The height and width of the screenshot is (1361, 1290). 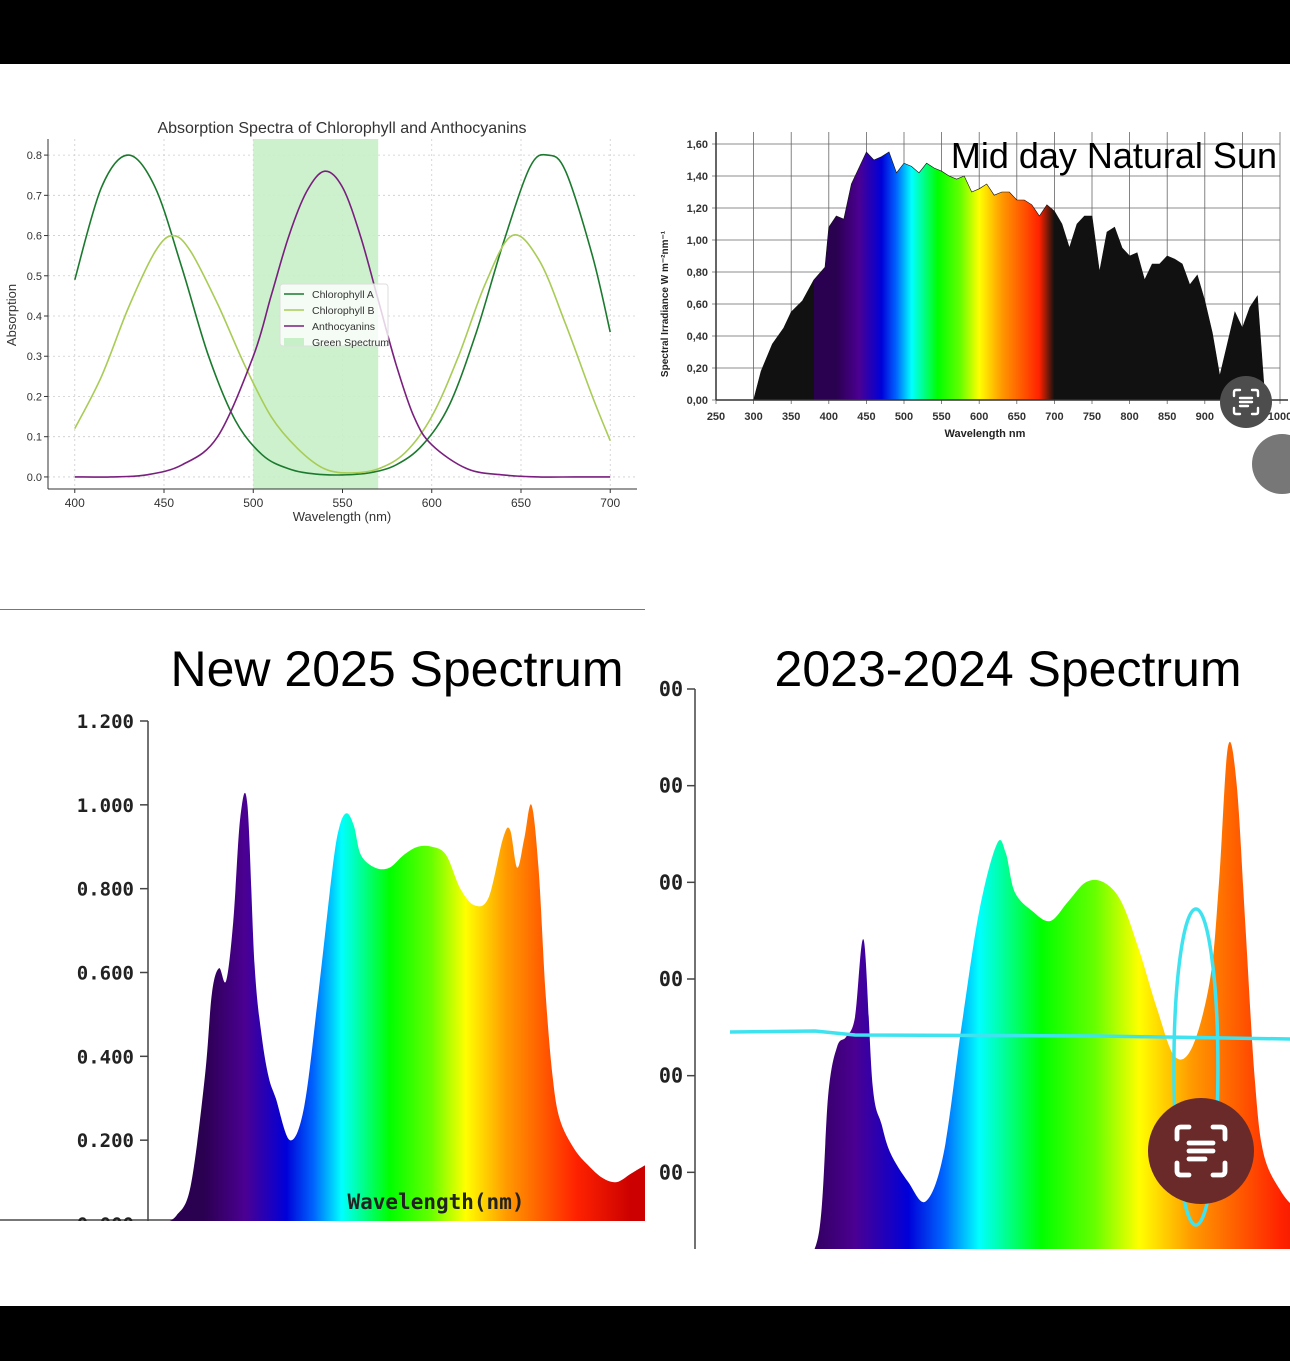 What do you see at coordinates (34, 357) in the screenshot?
I see `y-tick-label: 0.3` at bounding box center [34, 357].